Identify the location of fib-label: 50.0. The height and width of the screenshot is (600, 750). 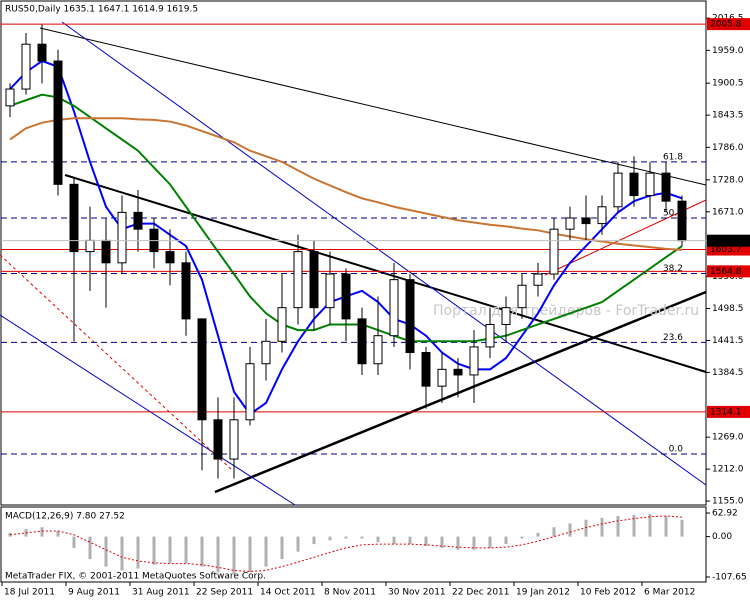
(673, 213).